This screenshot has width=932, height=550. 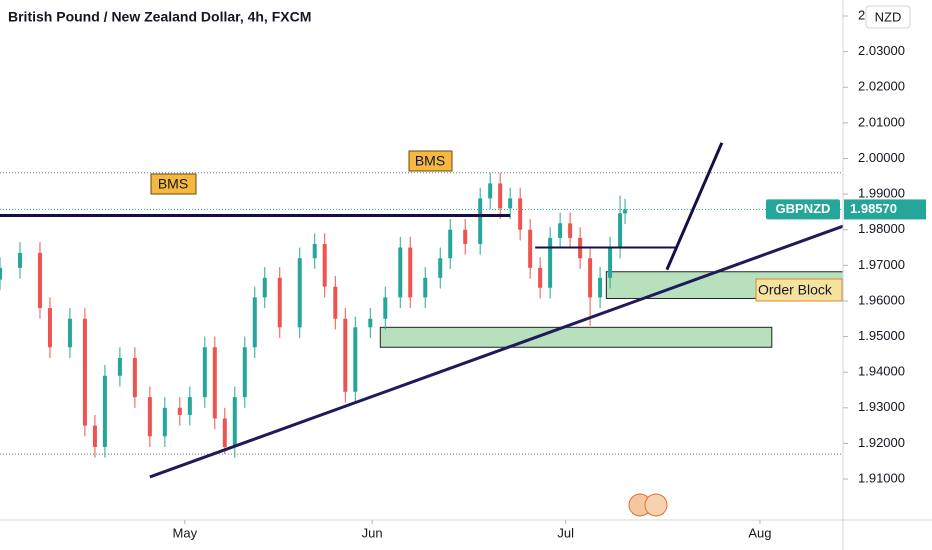 What do you see at coordinates (759, 532) in the screenshot?
I see `x-tick-label: Aug` at bounding box center [759, 532].